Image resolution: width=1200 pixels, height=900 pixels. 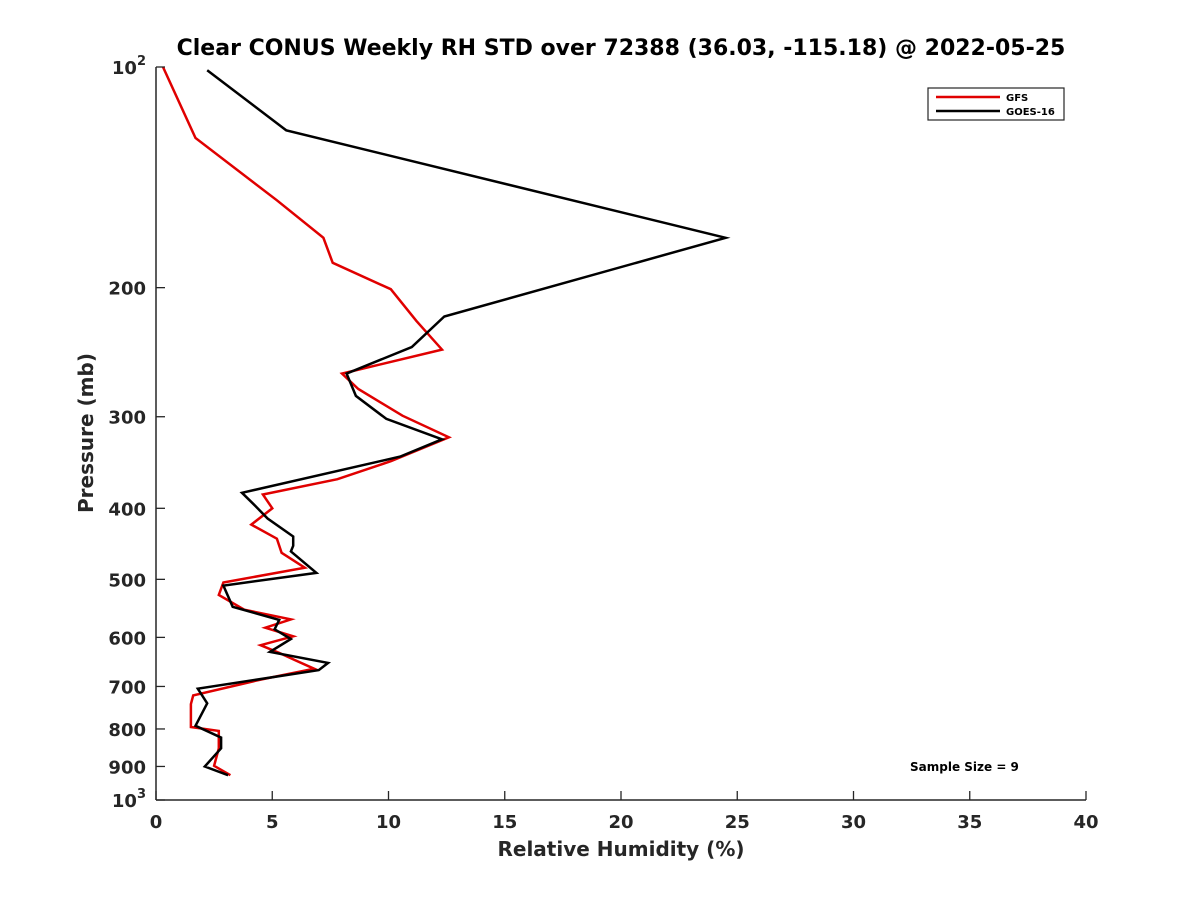 I want to click on x-tick-label: 25, so click(x=737, y=822).